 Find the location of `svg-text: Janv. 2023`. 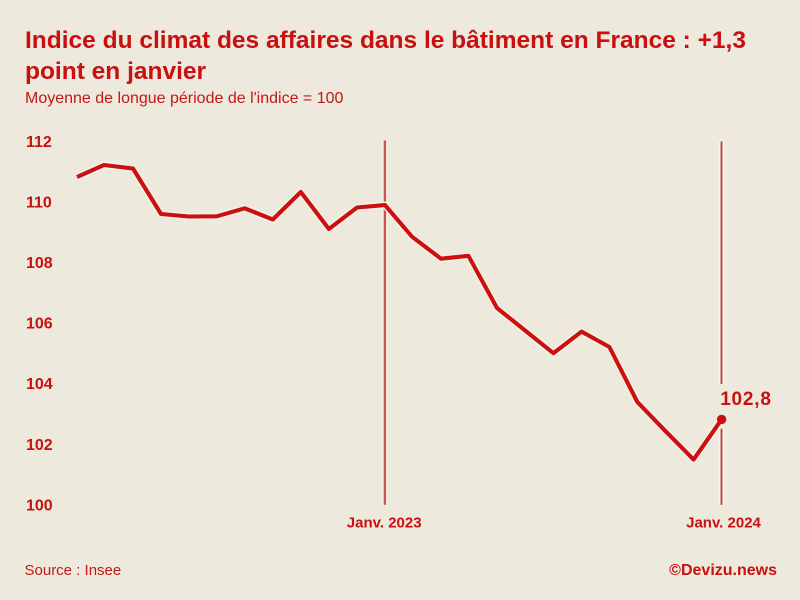

svg-text: Janv. 2023 is located at coordinates (384, 522).